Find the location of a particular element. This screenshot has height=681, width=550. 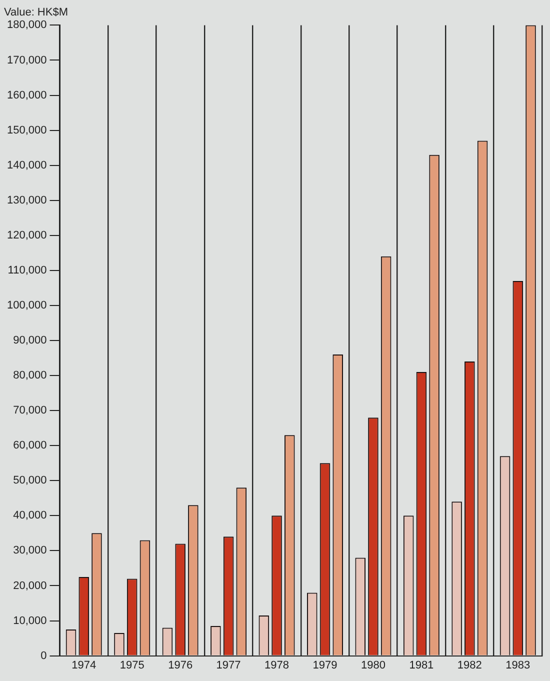

y-tick-label: 0 is located at coordinates (43, 656).